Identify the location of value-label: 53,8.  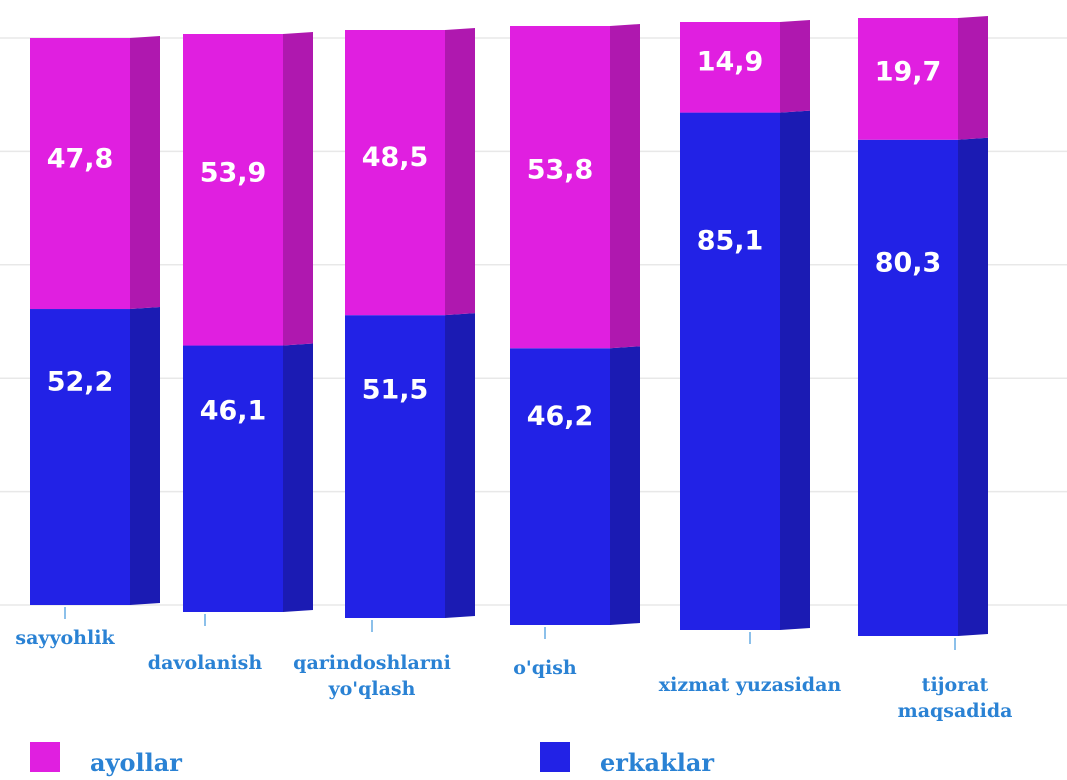
(560, 170).